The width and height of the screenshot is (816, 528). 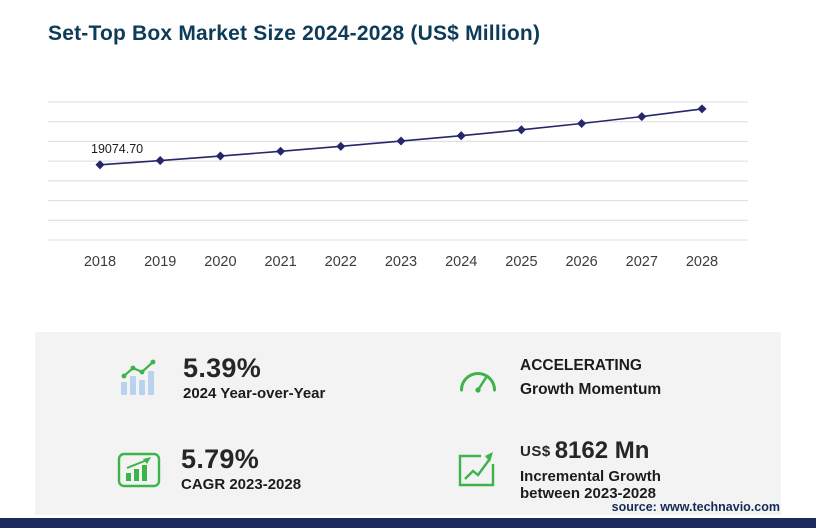 What do you see at coordinates (581, 262) in the screenshot?
I see `svg-text: 2026` at bounding box center [581, 262].